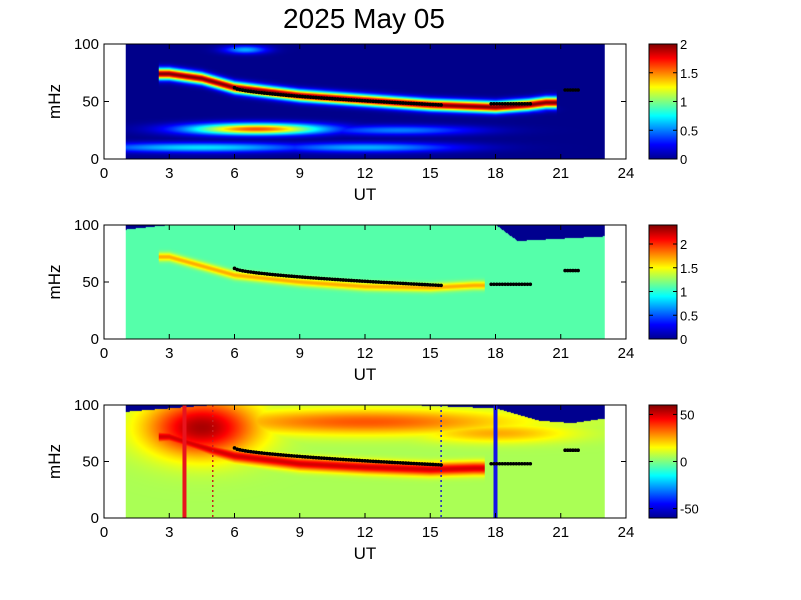 The image size is (801, 600). What do you see at coordinates (365, 374) in the screenshot?
I see `x-axis-label: UT` at bounding box center [365, 374].